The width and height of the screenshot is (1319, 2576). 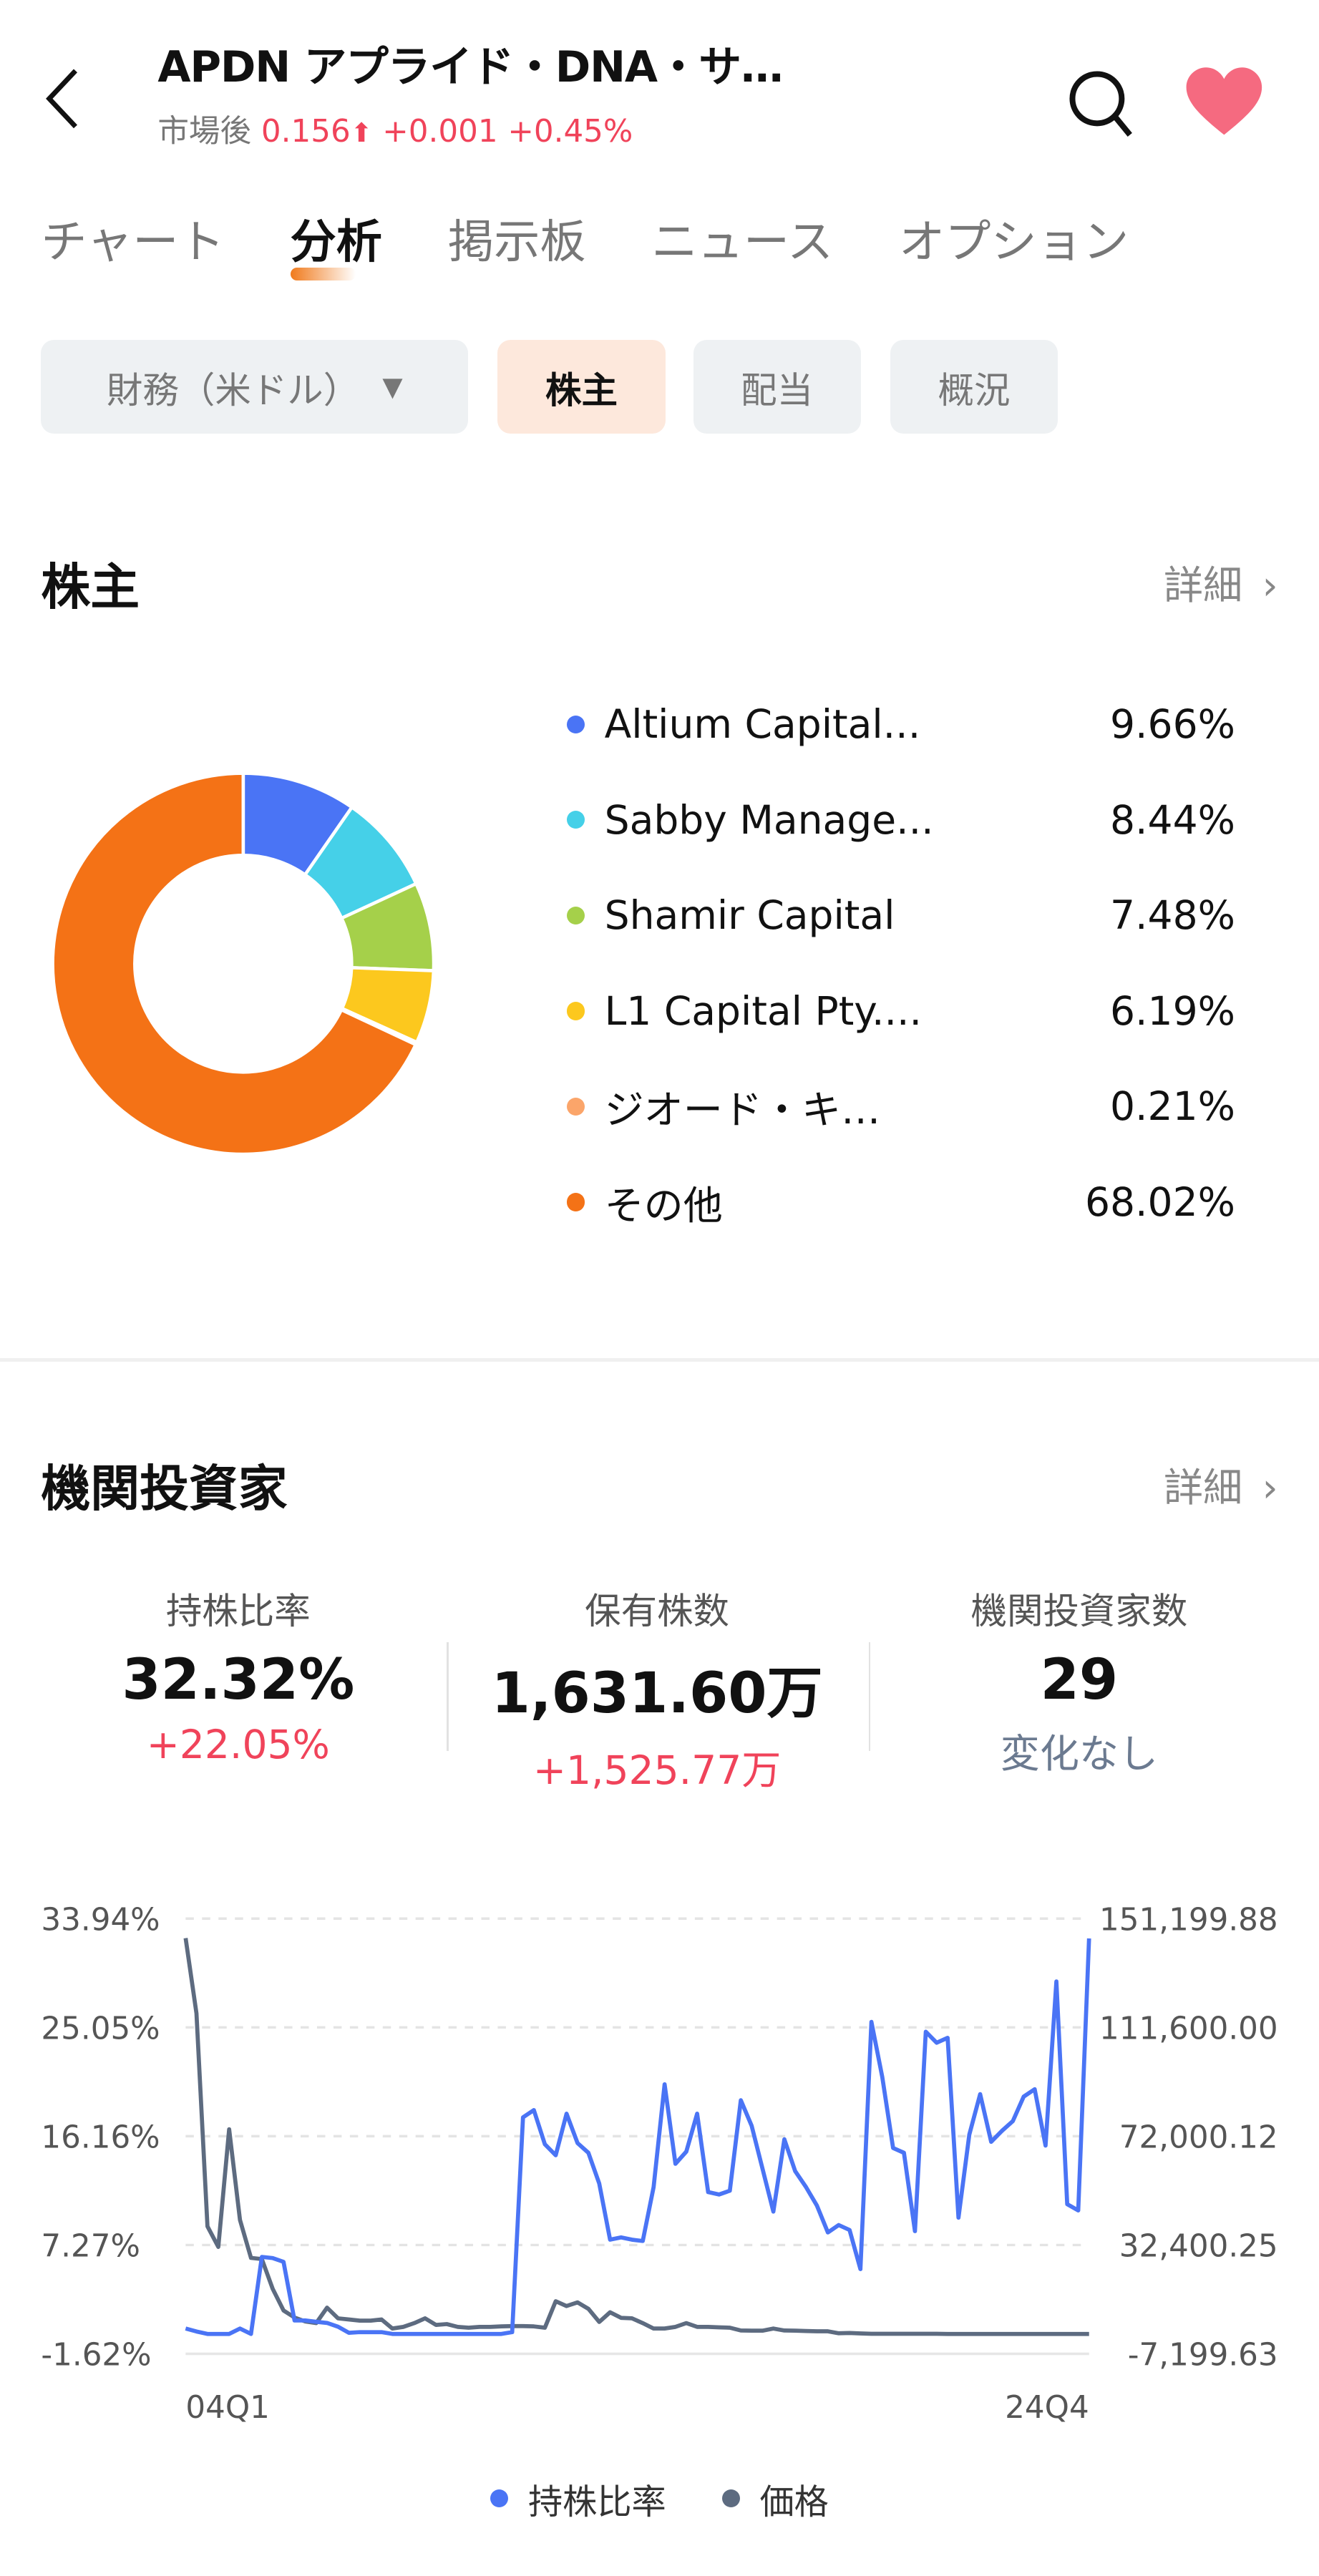 I want to click on shareholder-legend-item: Sabby Manage... 8.44%, so click(x=900, y=820).